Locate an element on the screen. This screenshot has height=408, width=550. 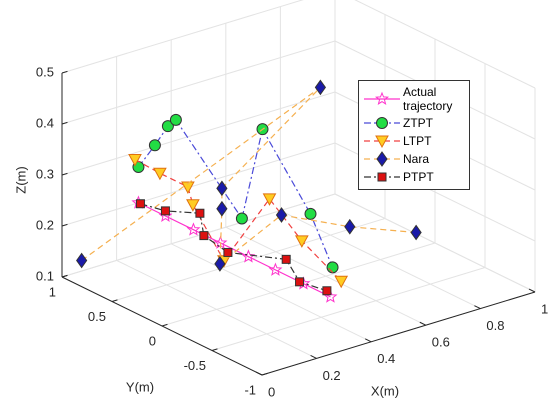
legend-entry: Actual trajectory is located at coordinates (414, 99).